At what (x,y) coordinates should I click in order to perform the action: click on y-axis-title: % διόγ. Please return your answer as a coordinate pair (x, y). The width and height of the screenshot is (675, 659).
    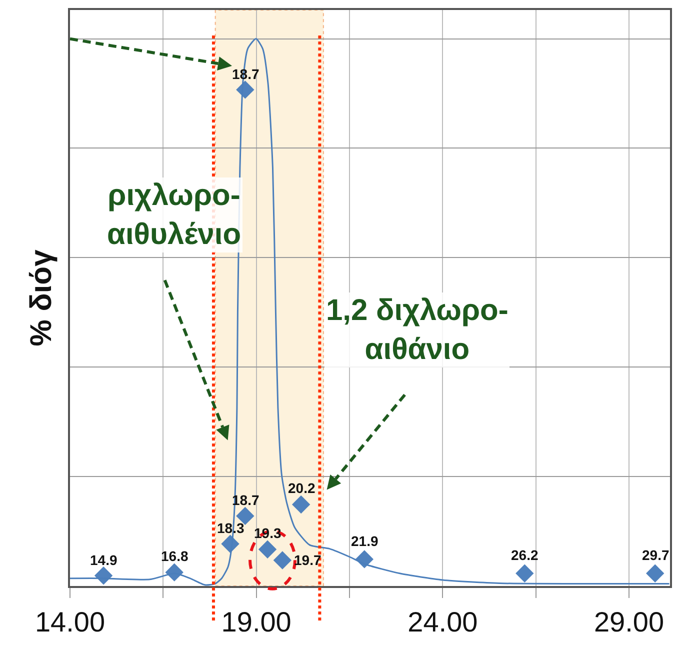
    Looking at the image, I should click on (41, 297).